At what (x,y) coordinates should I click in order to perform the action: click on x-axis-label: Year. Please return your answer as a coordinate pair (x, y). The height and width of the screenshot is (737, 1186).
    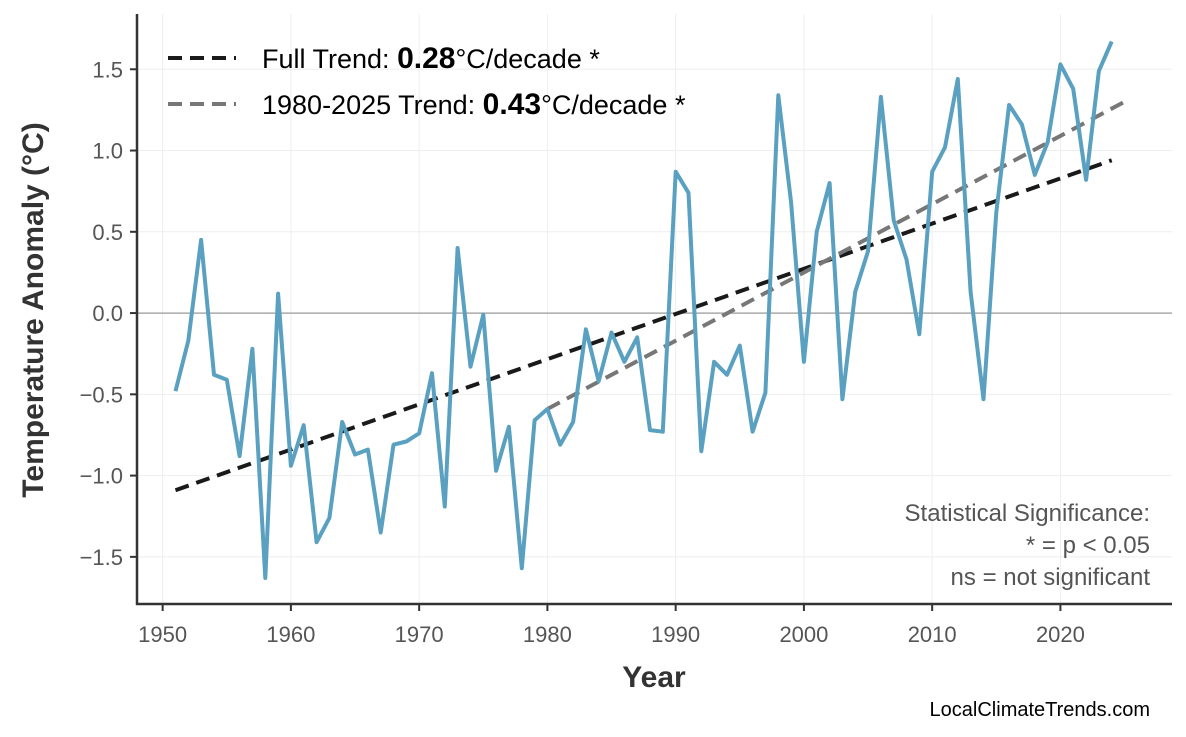
    Looking at the image, I should click on (654, 677).